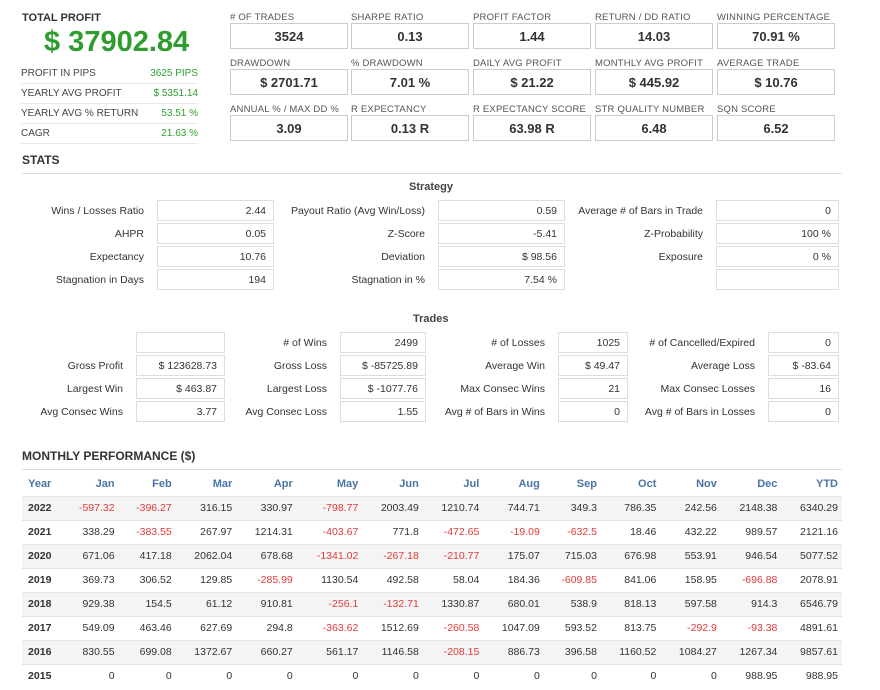 This screenshot has height=690, width=880. What do you see at coordinates (513, 603) in the screenshot?
I see `value-cell: 680.01` at bounding box center [513, 603].